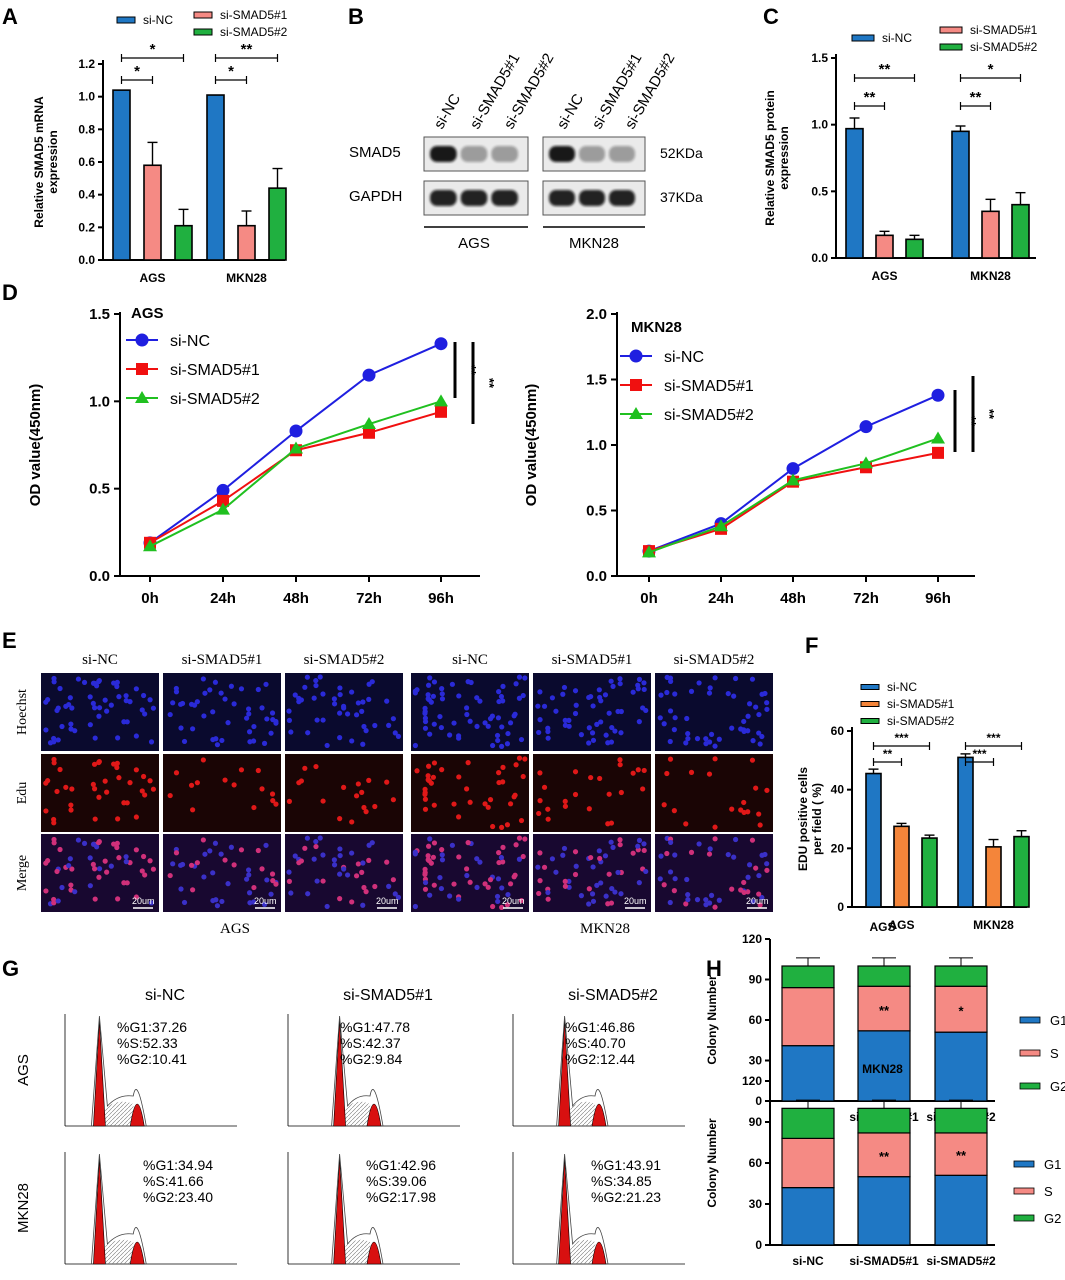  I want to click on marker-si-SMAD5#2, so click(938, 437).